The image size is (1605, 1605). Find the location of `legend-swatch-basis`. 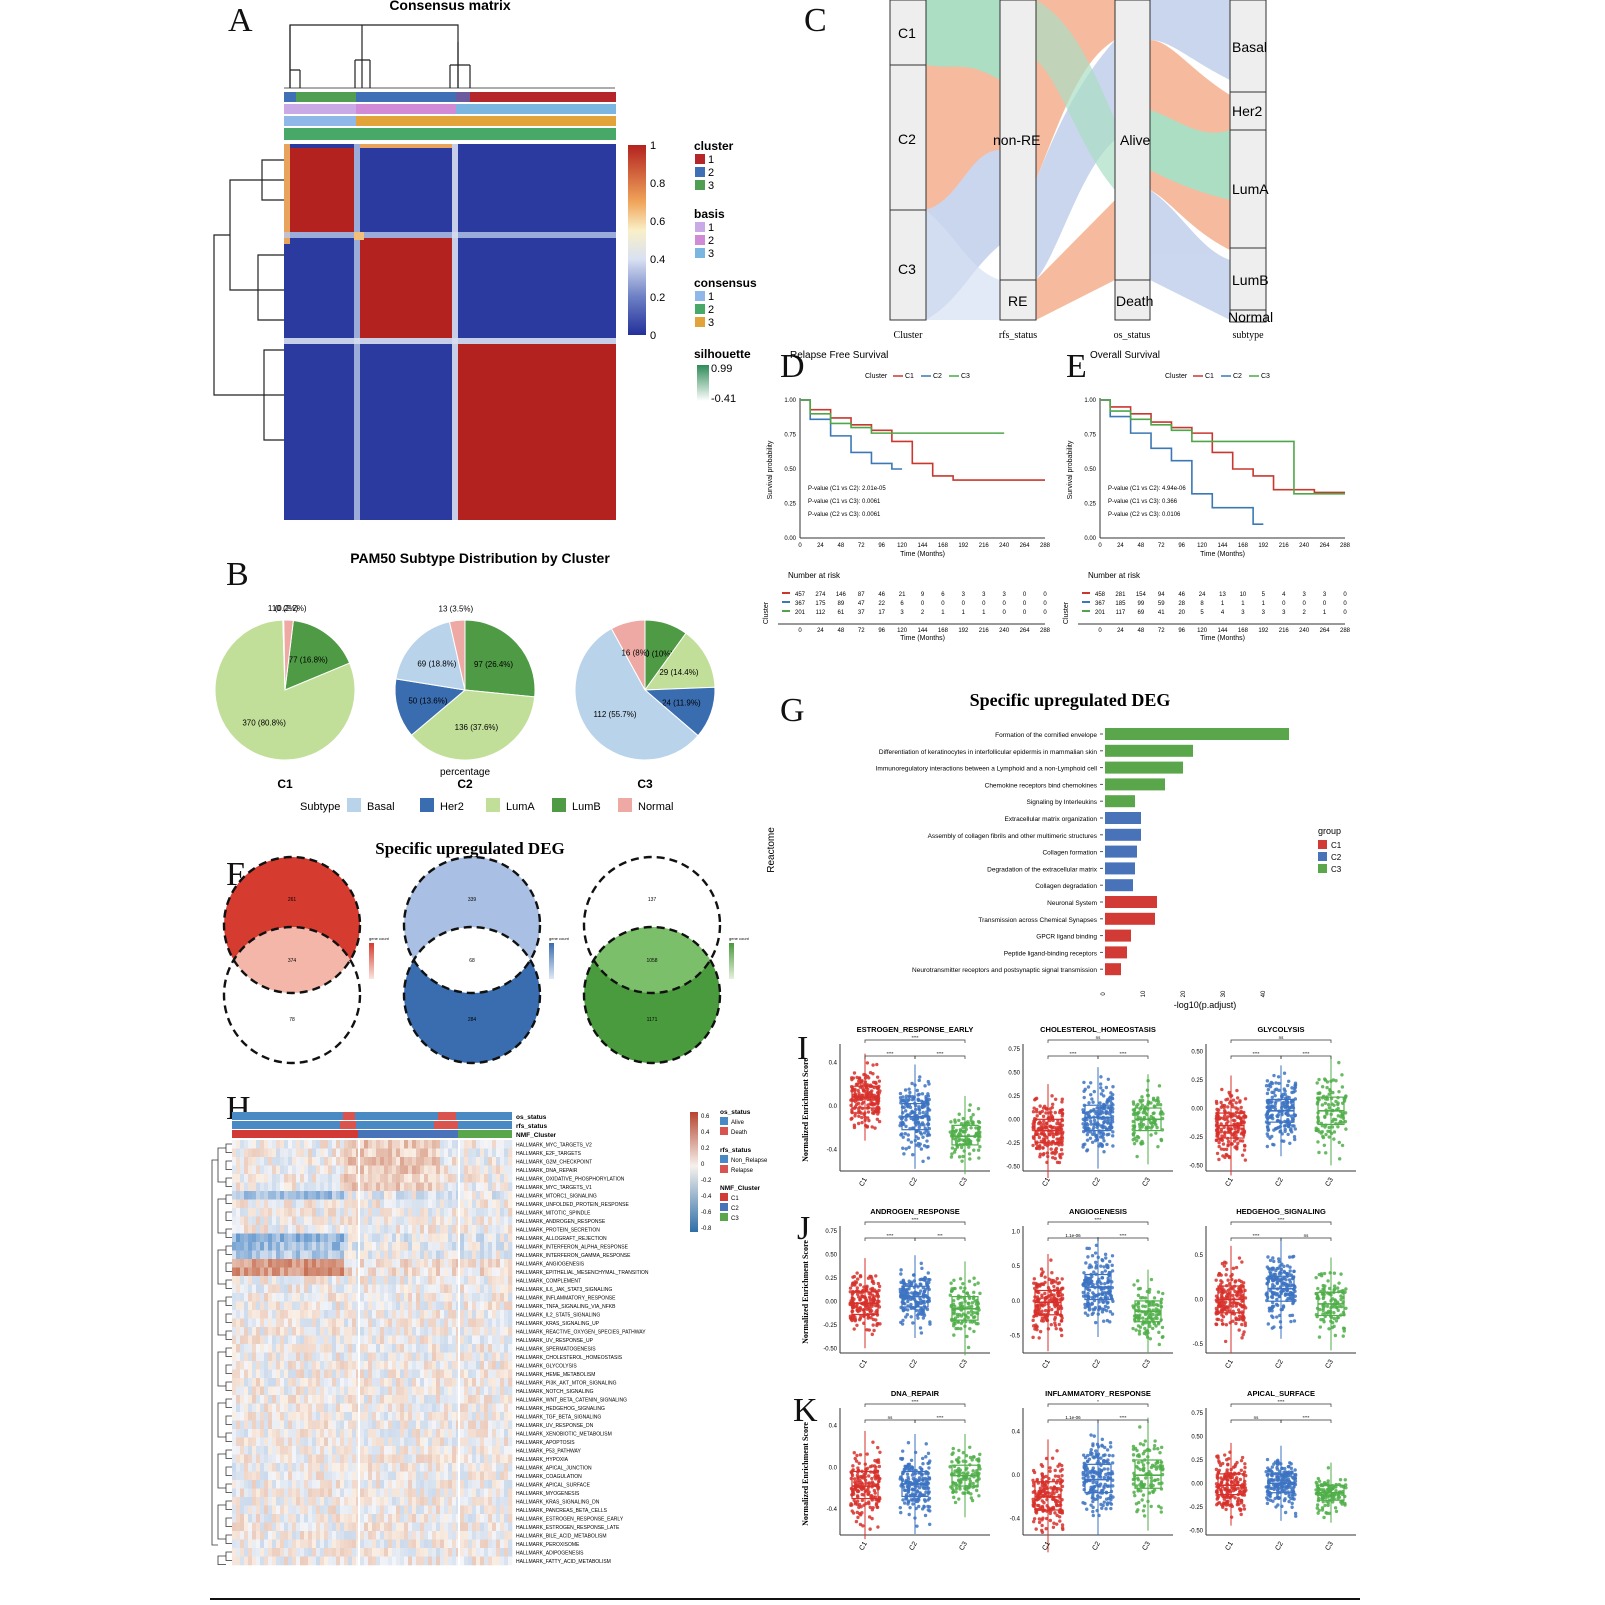

legend-swatch-basis is located at coordinates (700, 227).